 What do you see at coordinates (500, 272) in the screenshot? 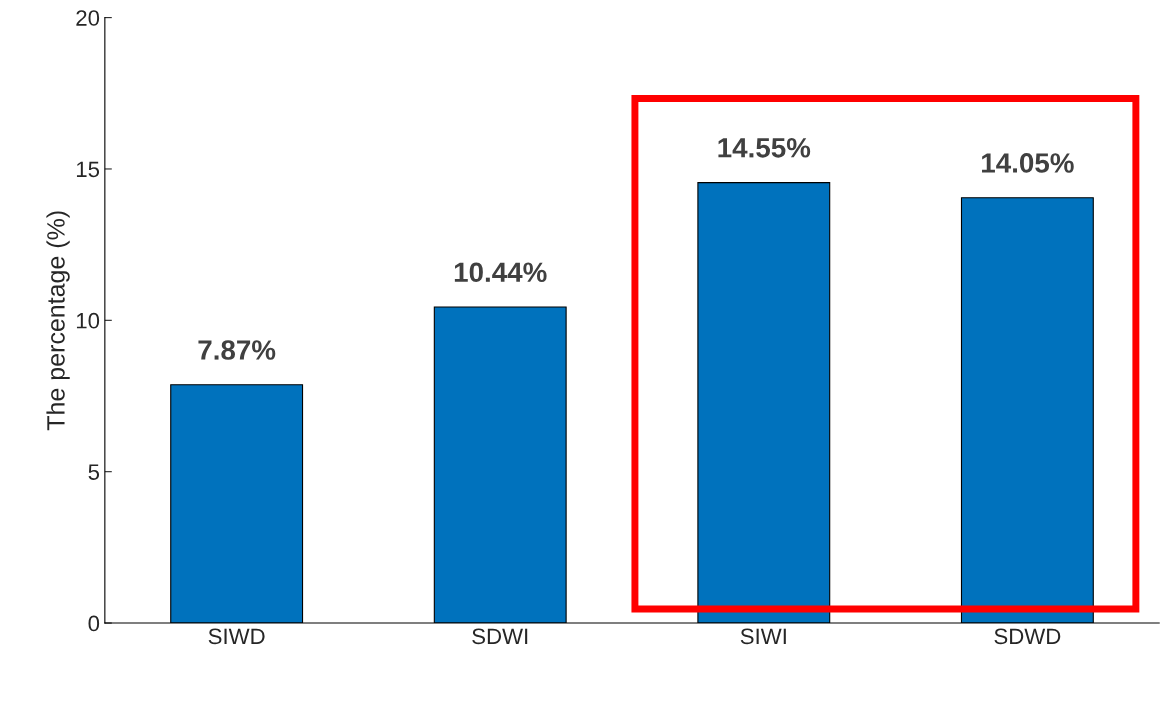
I see `data-label: 10.44%` at bounding box center [500, 272].